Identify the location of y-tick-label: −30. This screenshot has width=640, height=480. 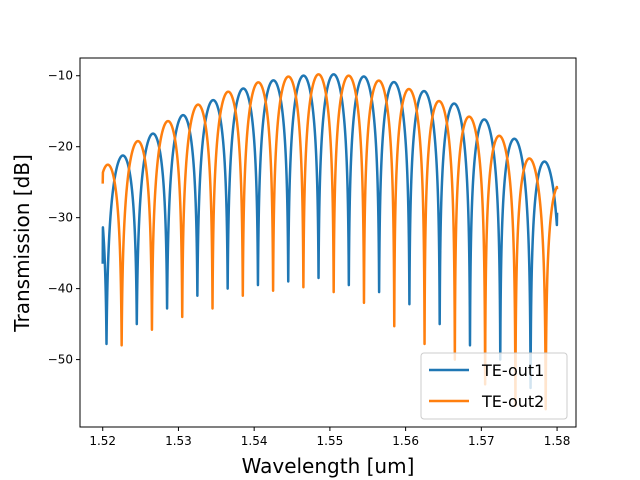
(60, 218).